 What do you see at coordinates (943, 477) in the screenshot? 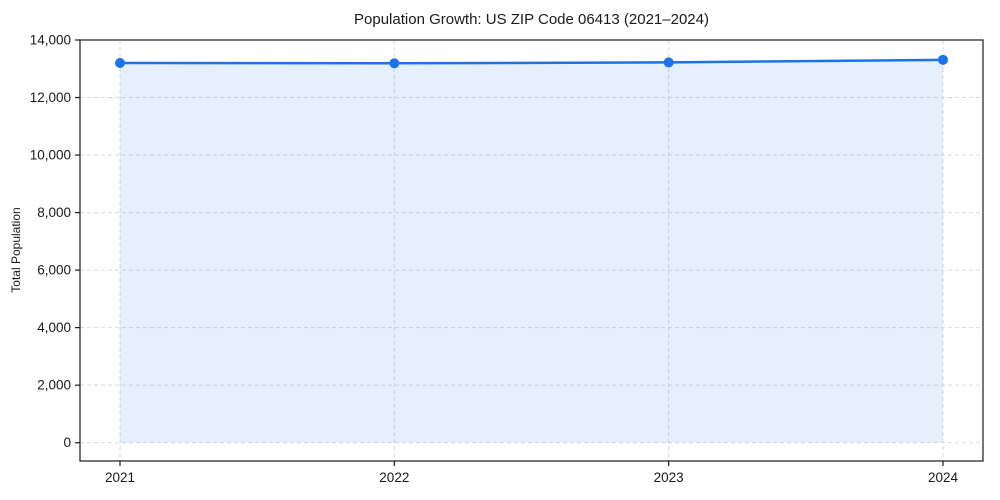
I see `x-tick-label: 2024` at bounding box center [943, 477].